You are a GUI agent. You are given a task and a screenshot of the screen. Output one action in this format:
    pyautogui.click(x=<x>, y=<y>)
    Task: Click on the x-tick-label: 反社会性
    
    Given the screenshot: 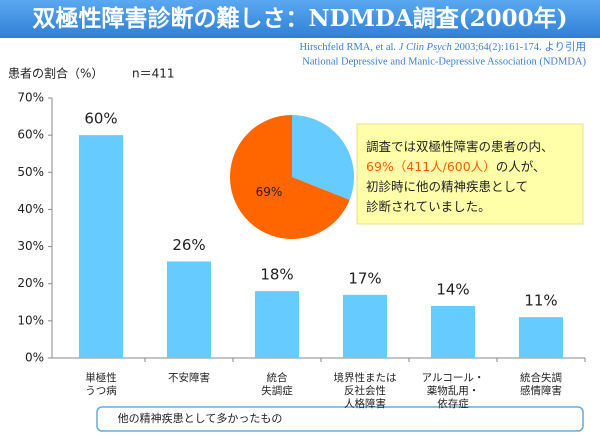 What is the action you would take?
    pyautogui.click(x=365, y=390)
    